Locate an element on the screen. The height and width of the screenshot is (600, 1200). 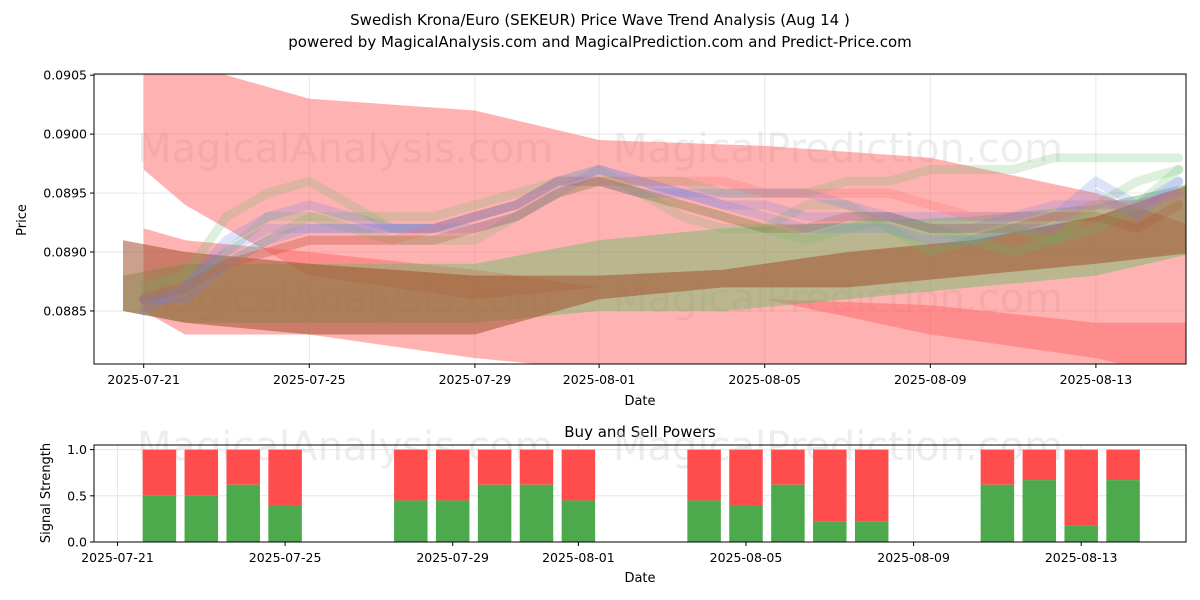
signal-bars is located at coordinates (641, 495).